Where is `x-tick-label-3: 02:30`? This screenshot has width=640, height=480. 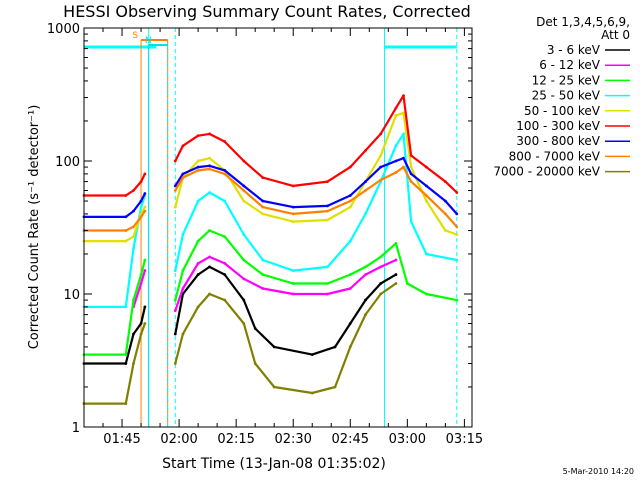 x-tick-label-3: 02:30 is located at coordinates (292, 439).